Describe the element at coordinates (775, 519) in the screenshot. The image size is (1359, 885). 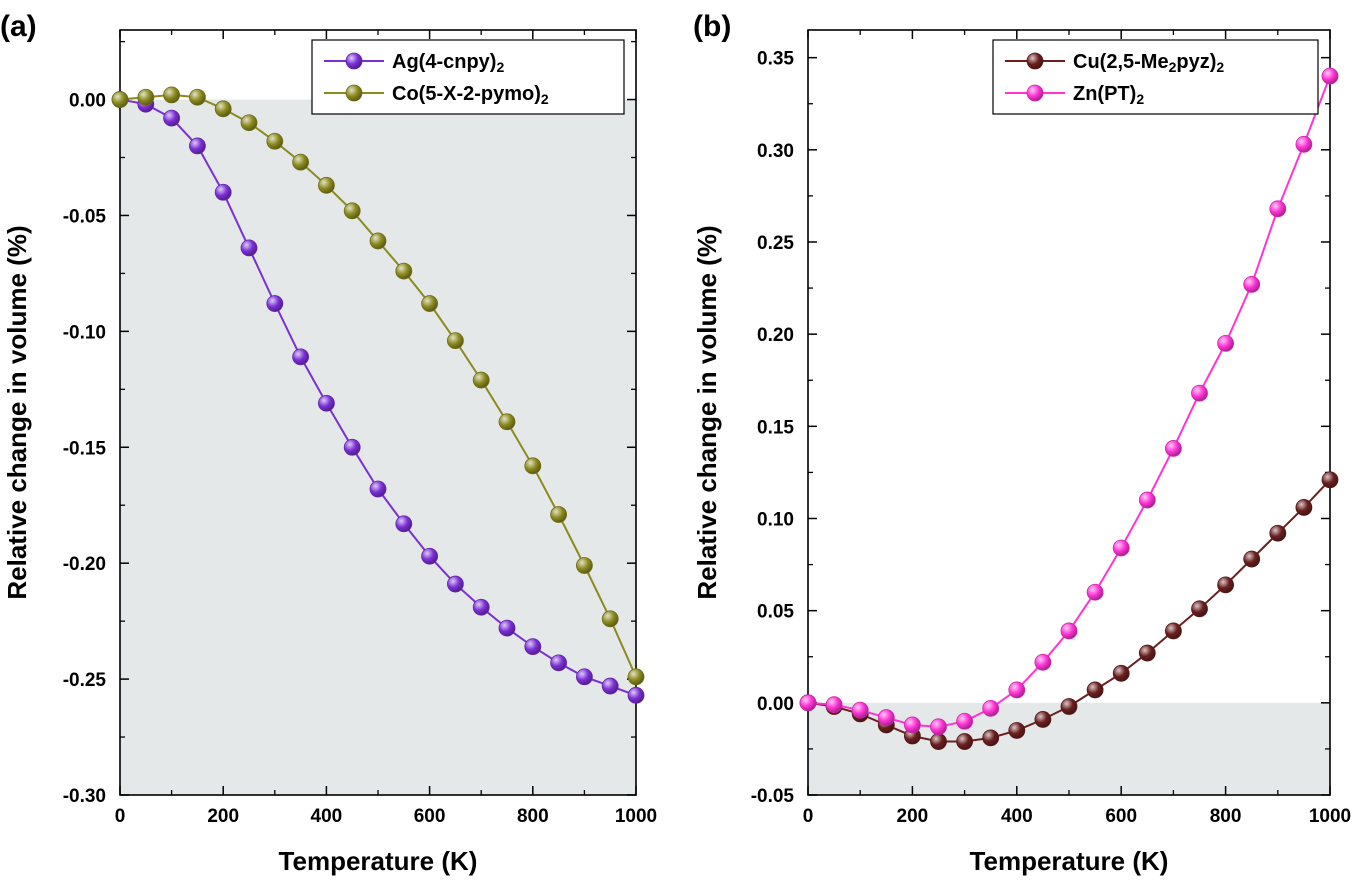
I see `y-tick-label: 0.10` at that location.